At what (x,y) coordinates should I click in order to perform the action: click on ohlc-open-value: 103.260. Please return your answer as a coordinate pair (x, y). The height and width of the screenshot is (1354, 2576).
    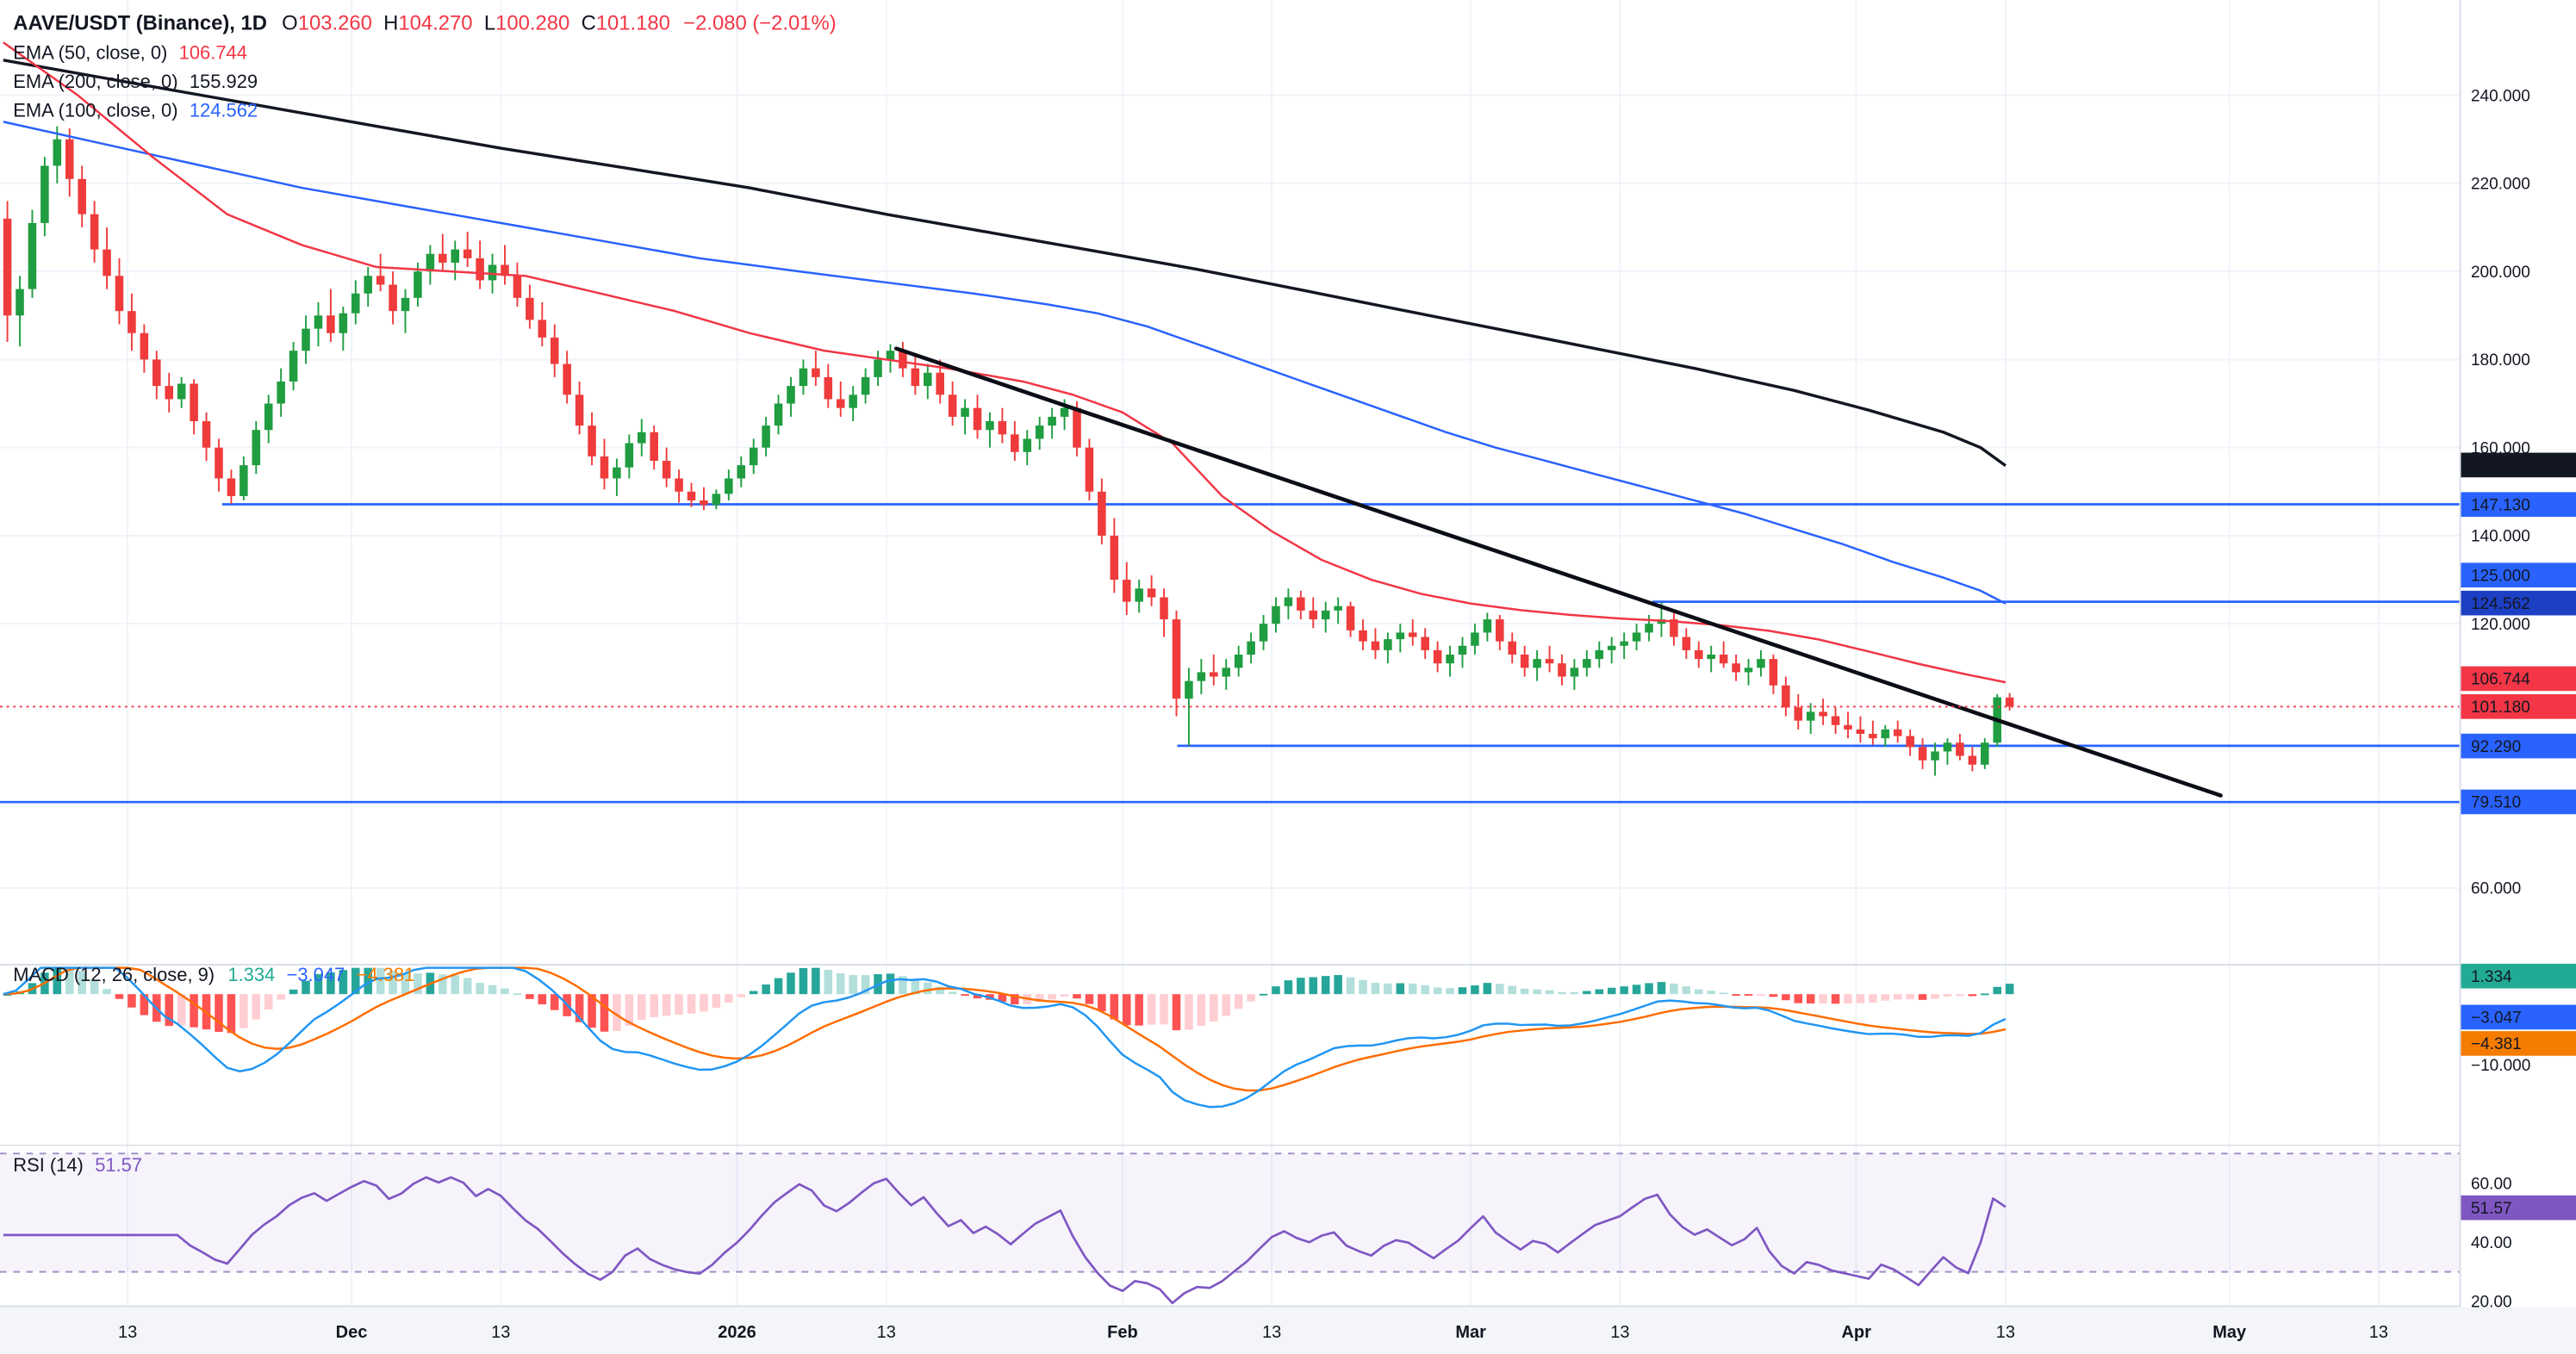
    Looking at the image, I should click on (335, 22).